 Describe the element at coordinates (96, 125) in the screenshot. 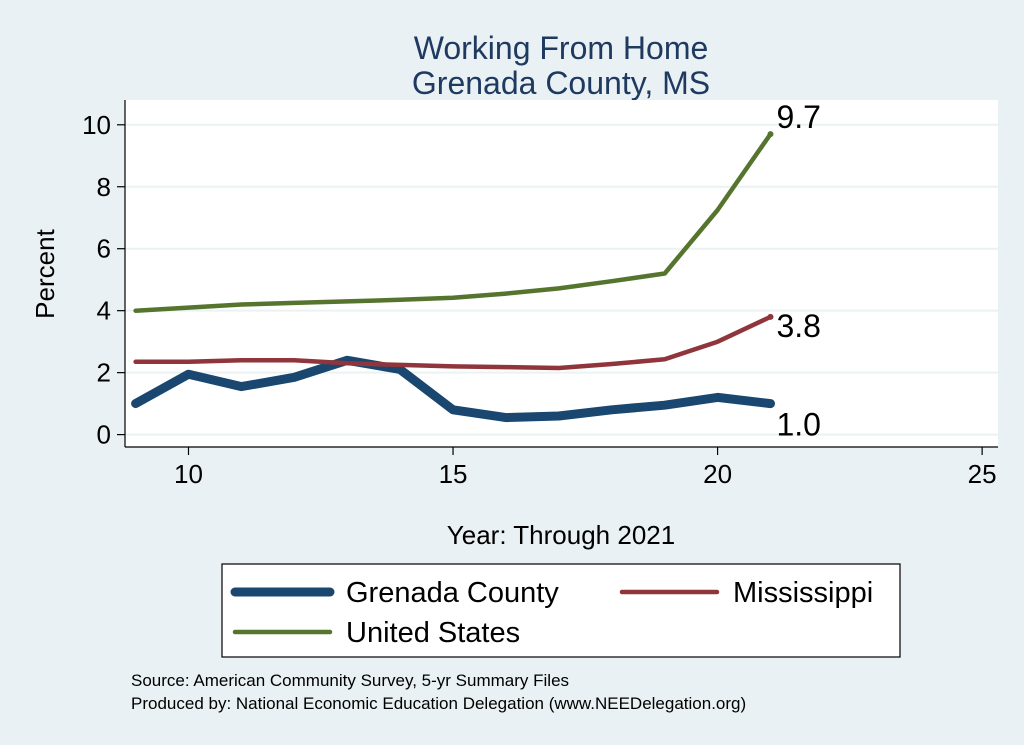

I see `y-tick-label-10: 10` at that location.